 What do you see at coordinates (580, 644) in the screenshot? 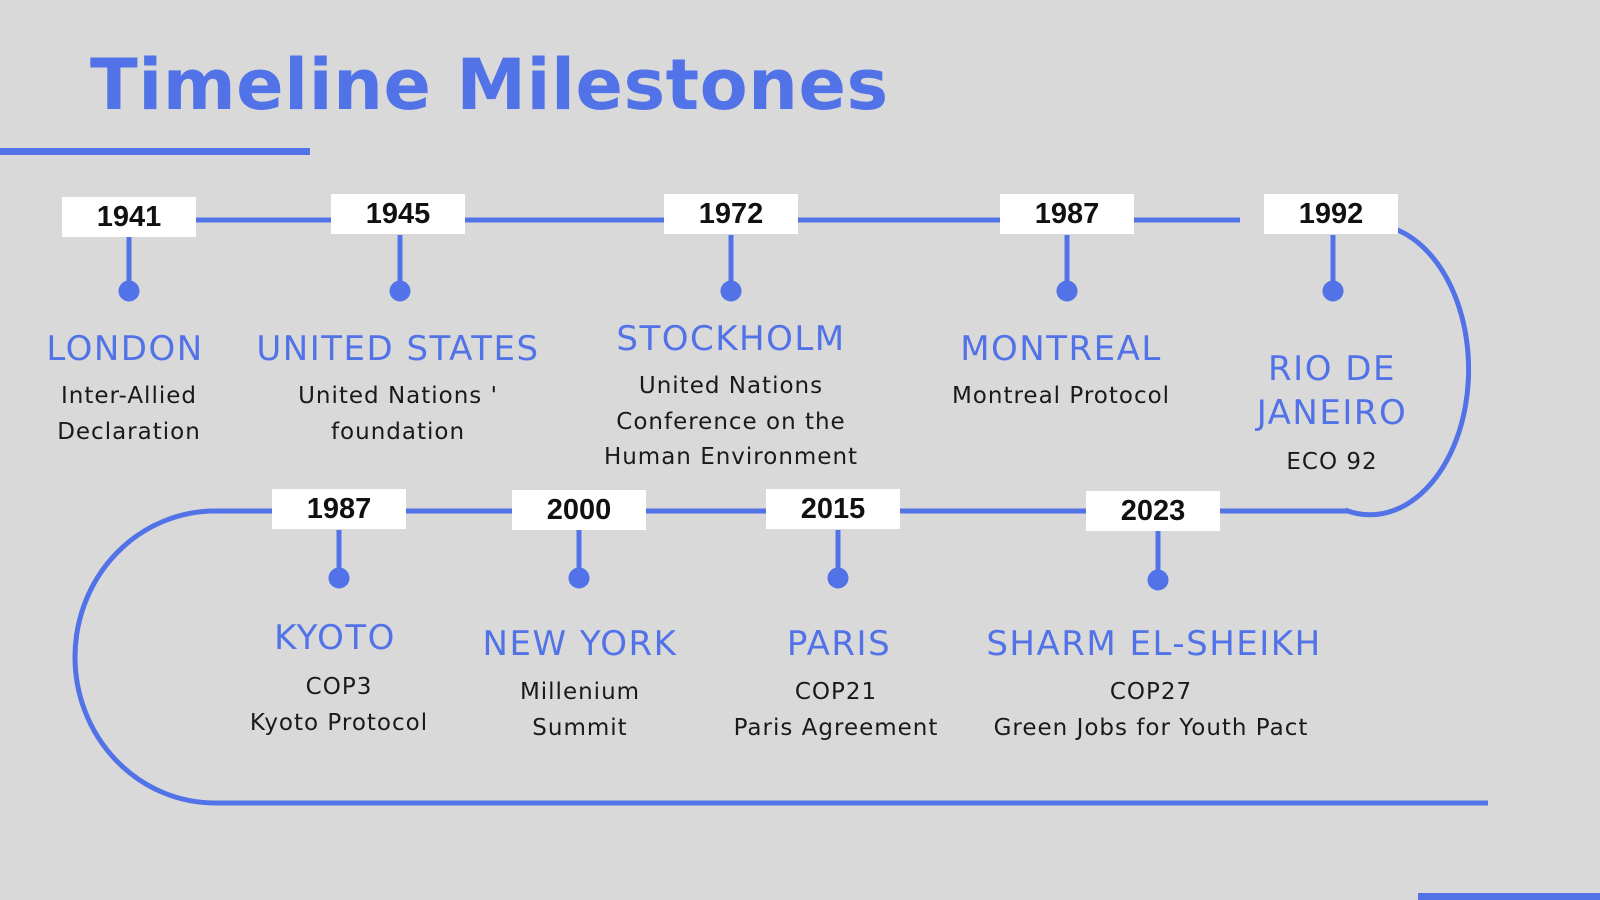
I see `city-name: NEW YORK` at bounding box center [580, 644].